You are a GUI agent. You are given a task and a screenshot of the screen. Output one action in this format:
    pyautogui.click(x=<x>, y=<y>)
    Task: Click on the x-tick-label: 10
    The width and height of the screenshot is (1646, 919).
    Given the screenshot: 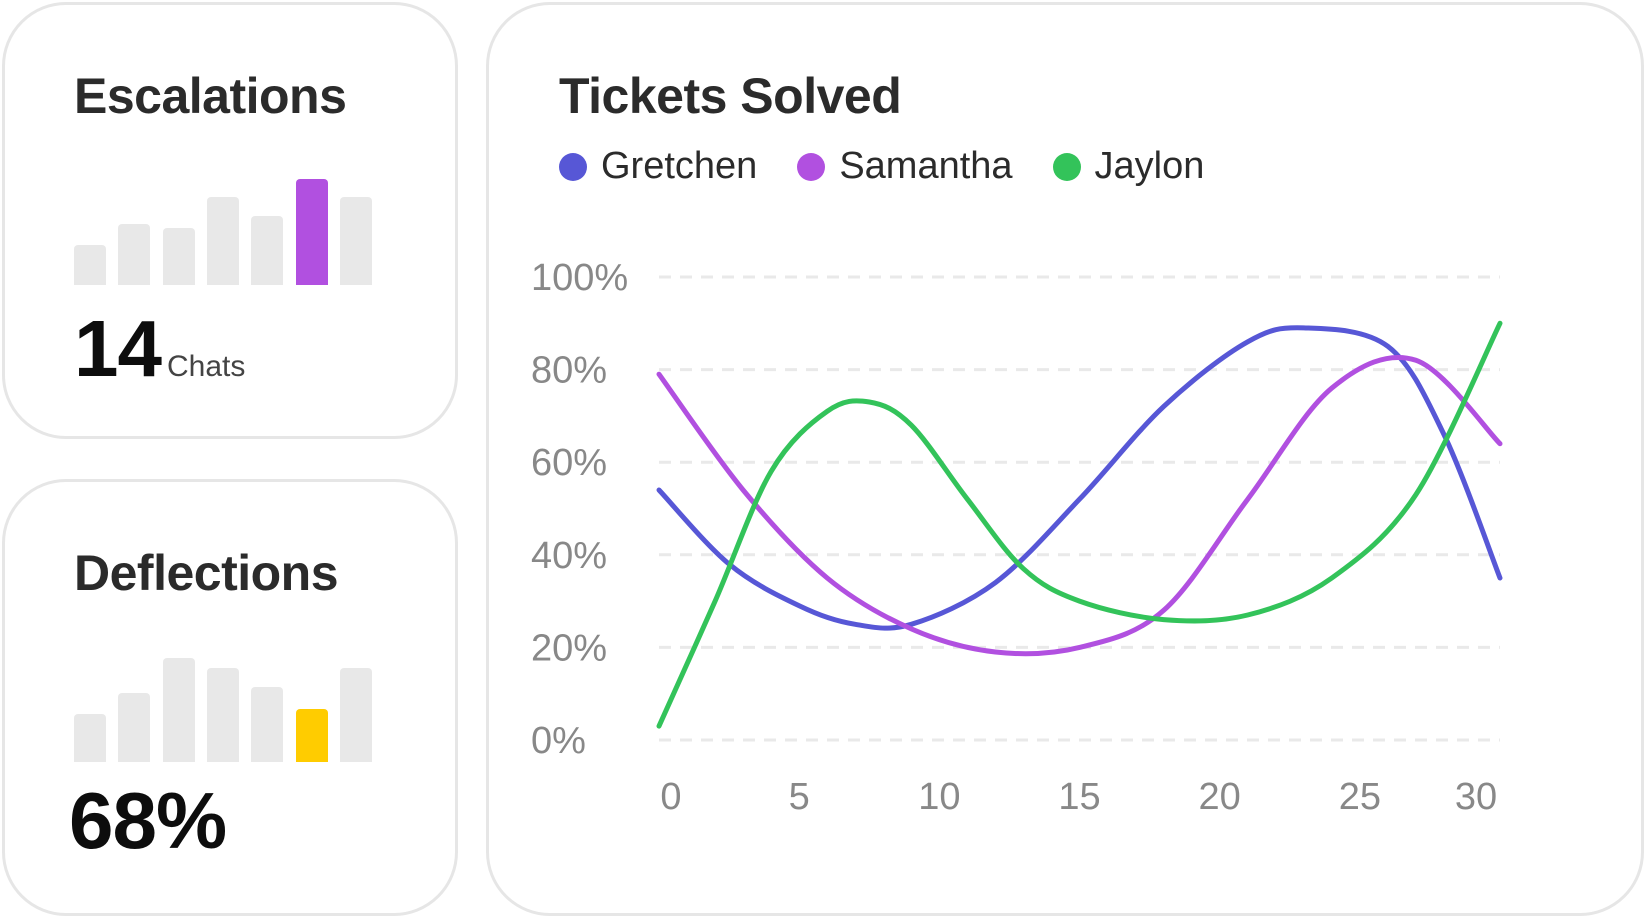 What is the action you would take?
    pyautogui.click(x=939, y=797)
    